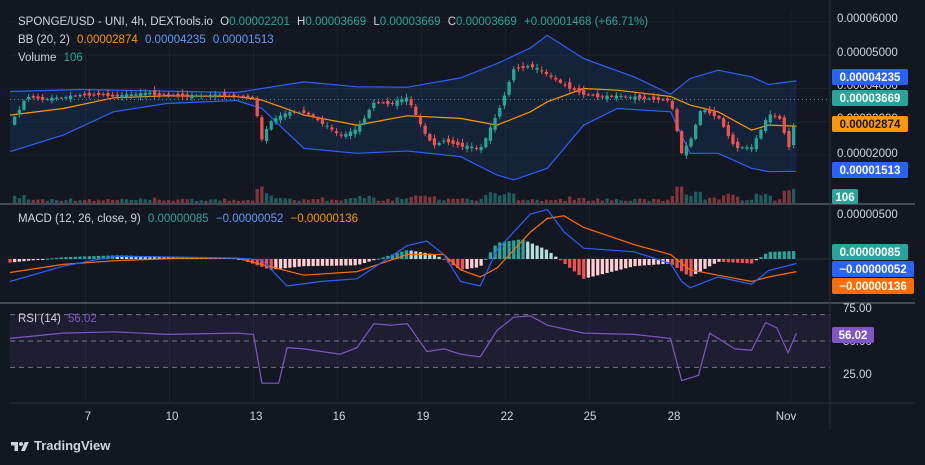 This screenshot has width=925, height=465. Describe the element at coordinates (115, 22) in the screenshot. I see `symbol-title: SPONGE/USD - UNI, 4h, DEXTools.io` at that location.